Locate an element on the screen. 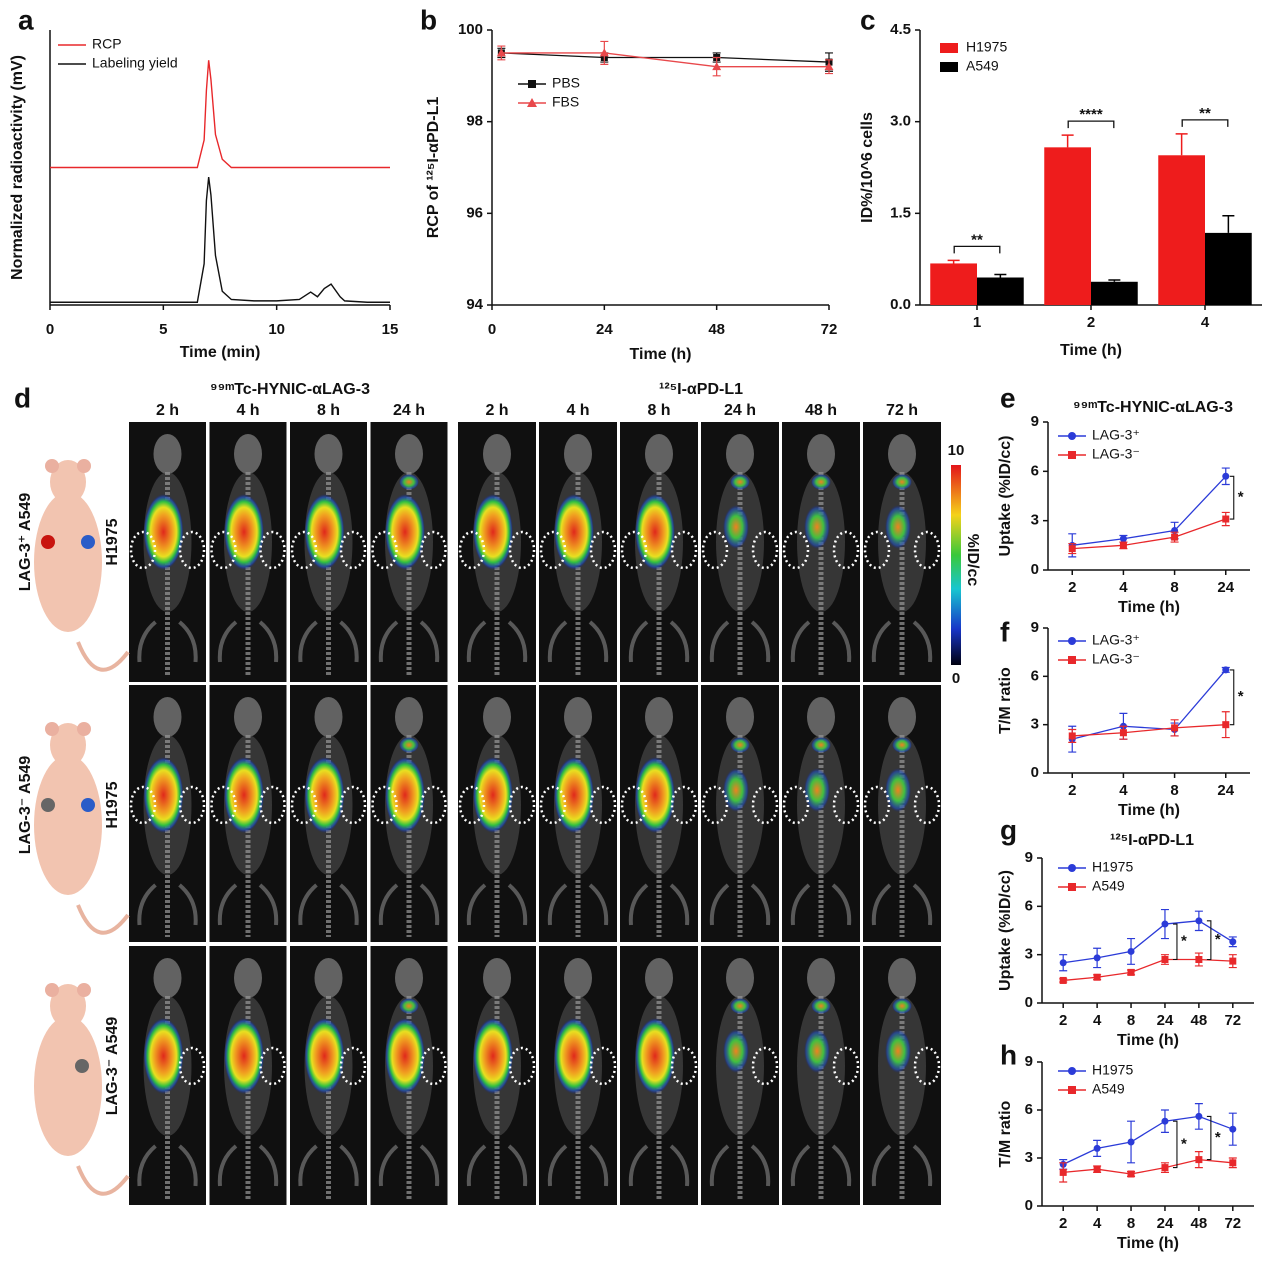 The width and height of the screenshot is (1269, 1261). significance-bracket is located at coordinates (1175, 1144).